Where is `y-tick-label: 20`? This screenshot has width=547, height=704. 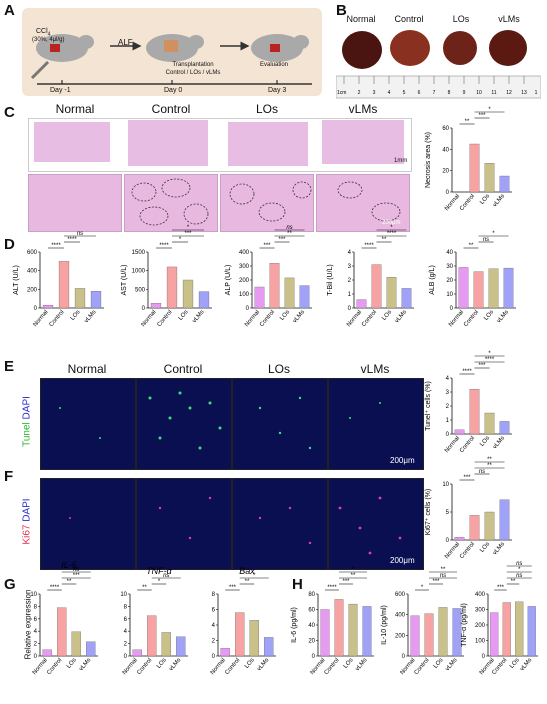 y-tick-label: 20 is located at coordinates (311, 642).